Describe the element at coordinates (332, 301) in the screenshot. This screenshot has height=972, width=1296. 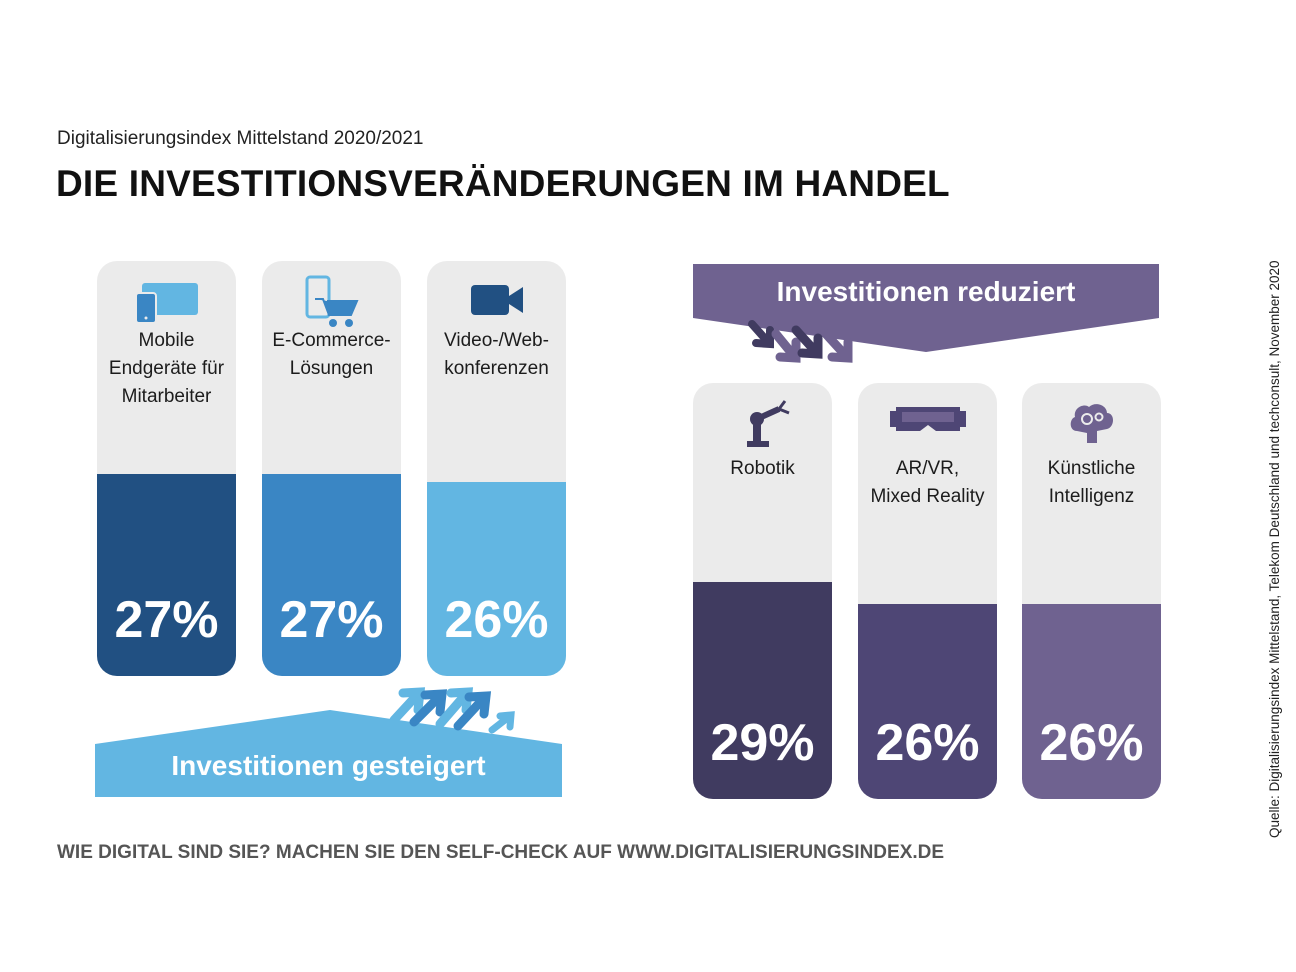
I see `ecommerce-cart-icon` at that location.